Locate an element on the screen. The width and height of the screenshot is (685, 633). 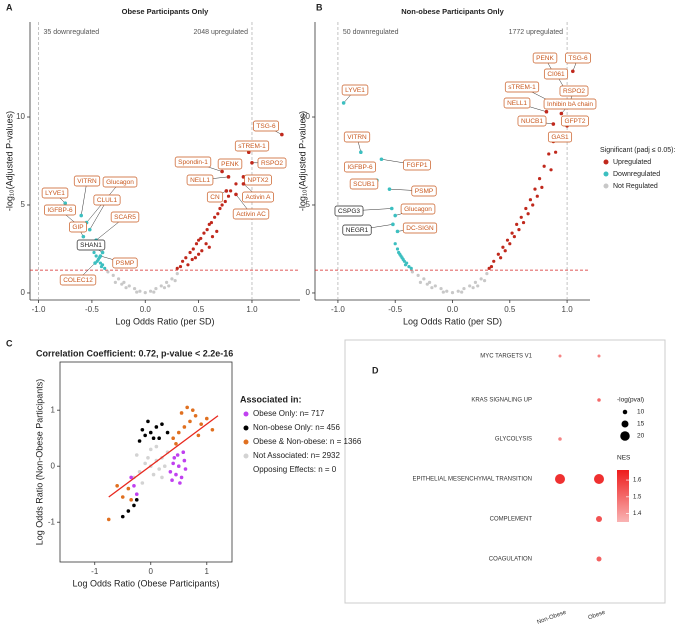
gene-label: CLUL1 is located at coordinates (107, 200).